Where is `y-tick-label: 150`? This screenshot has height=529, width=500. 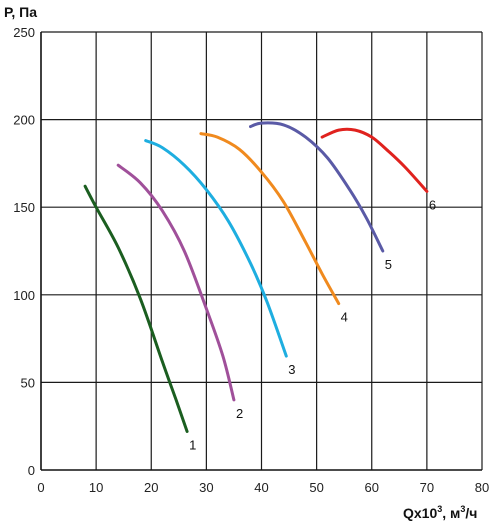 y-tick-label: 150 is located at coordinates (24, 207).